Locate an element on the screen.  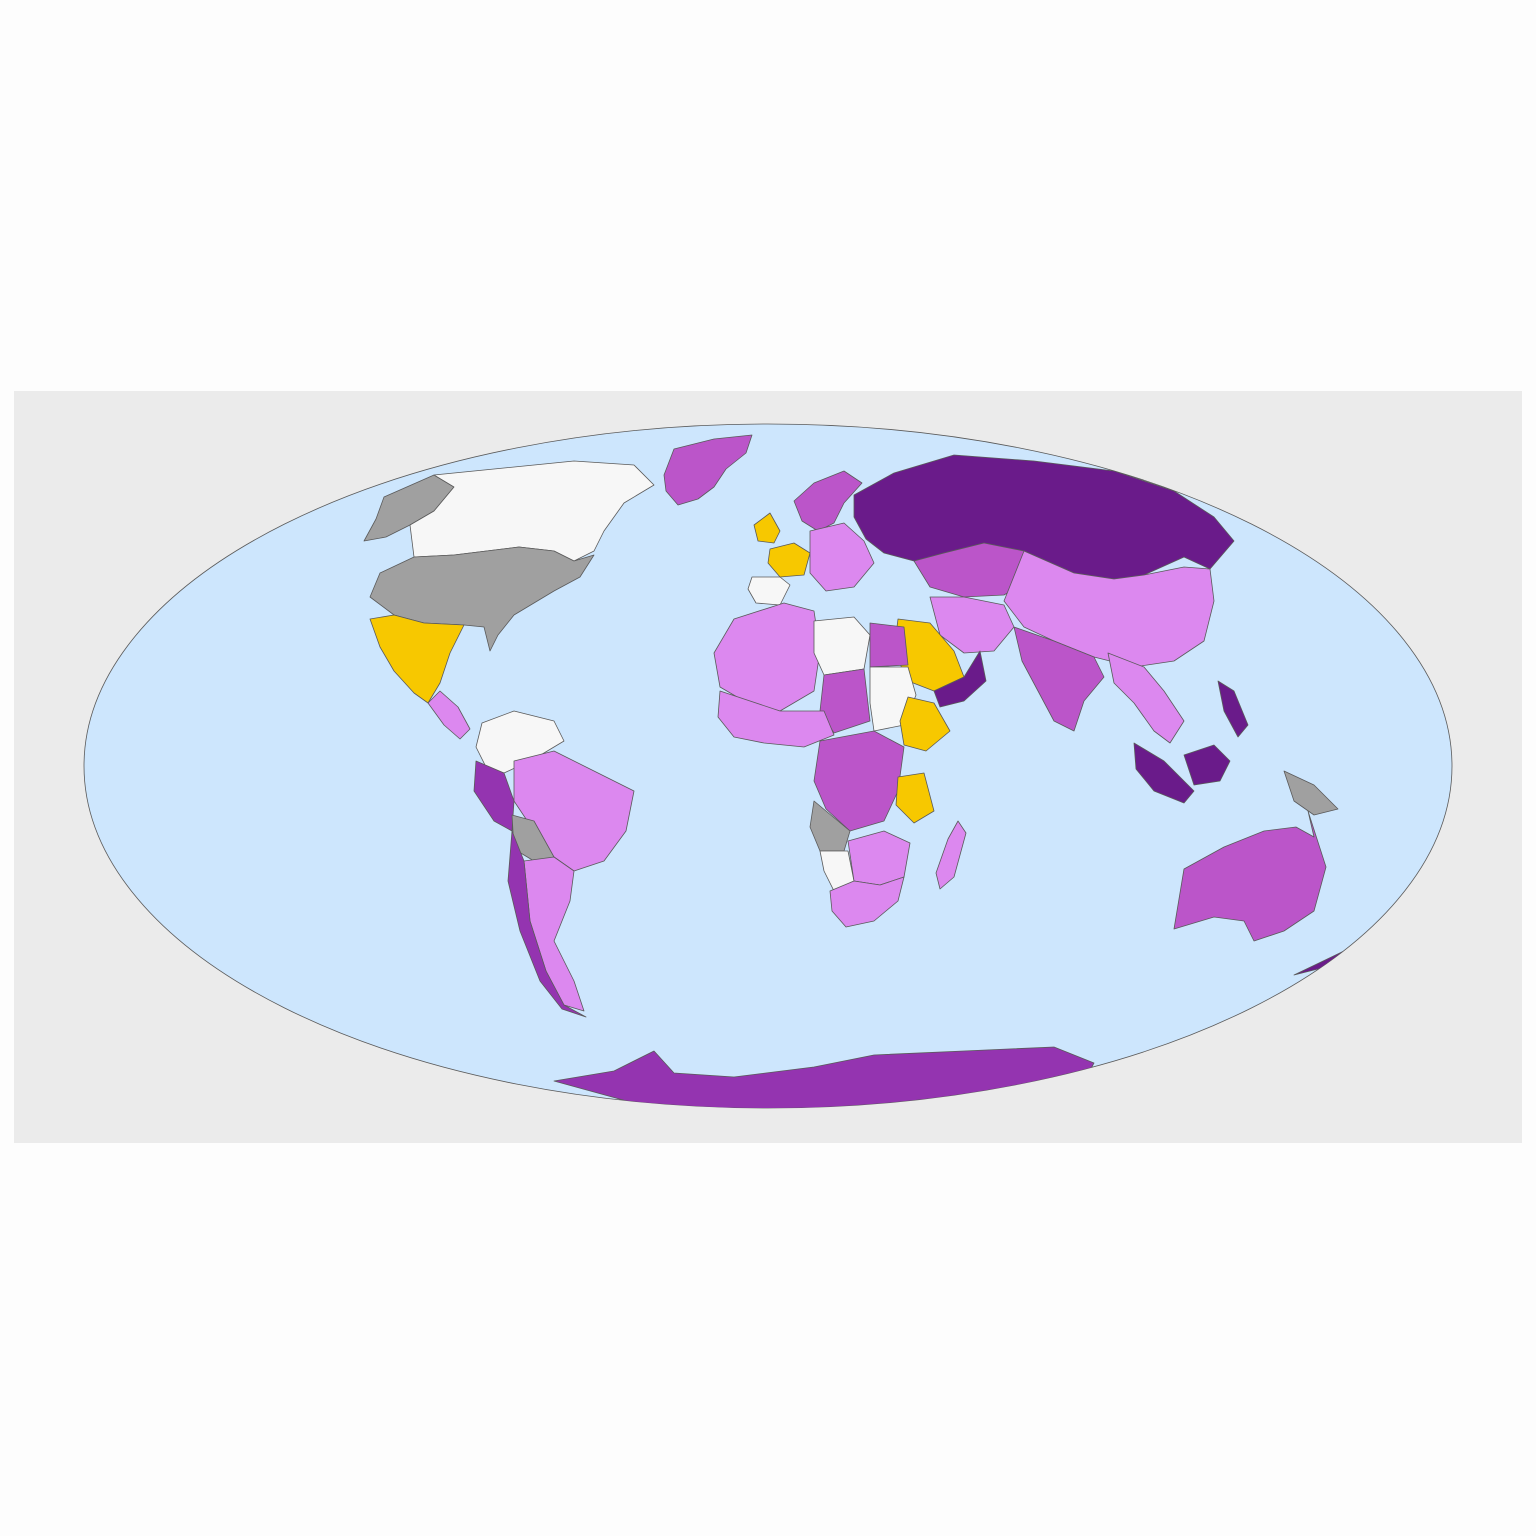
region-scandinavia is located at coordinates (828, 501).